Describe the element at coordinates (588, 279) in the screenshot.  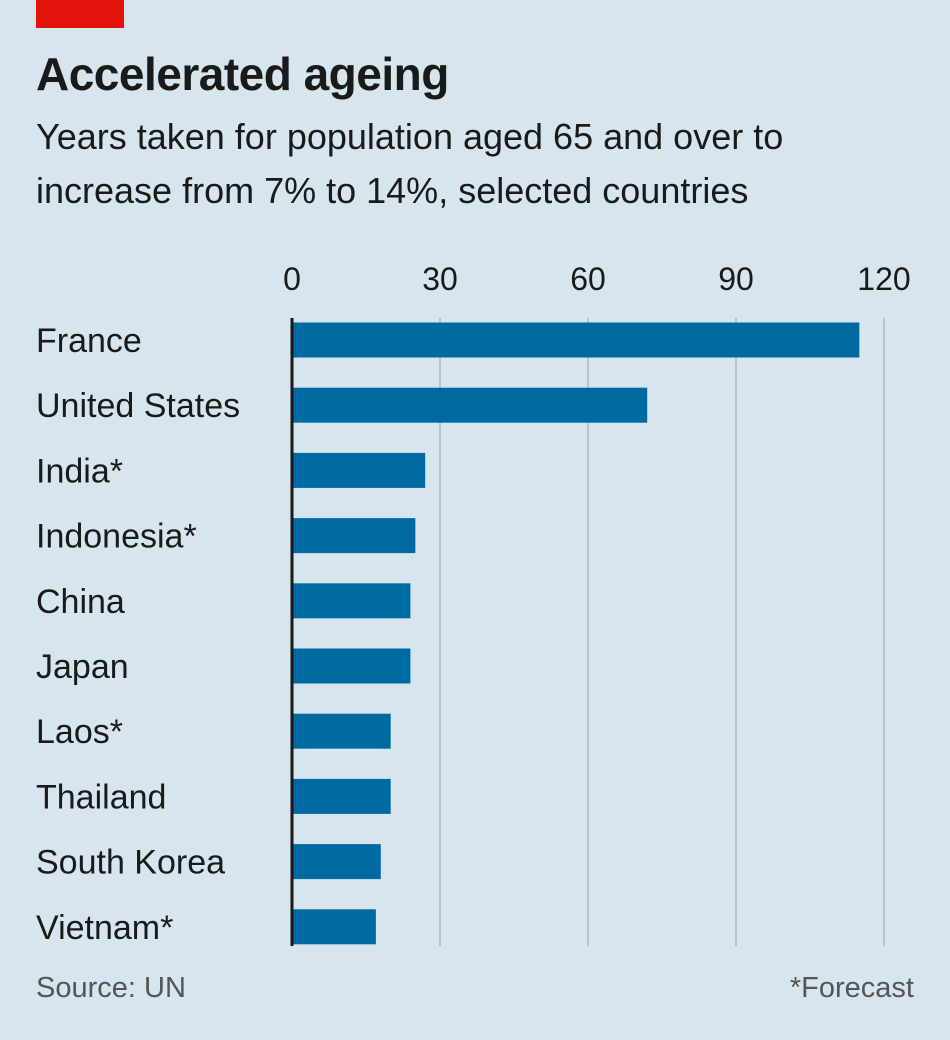
I see `x-tick-label-60: 60` at that location.